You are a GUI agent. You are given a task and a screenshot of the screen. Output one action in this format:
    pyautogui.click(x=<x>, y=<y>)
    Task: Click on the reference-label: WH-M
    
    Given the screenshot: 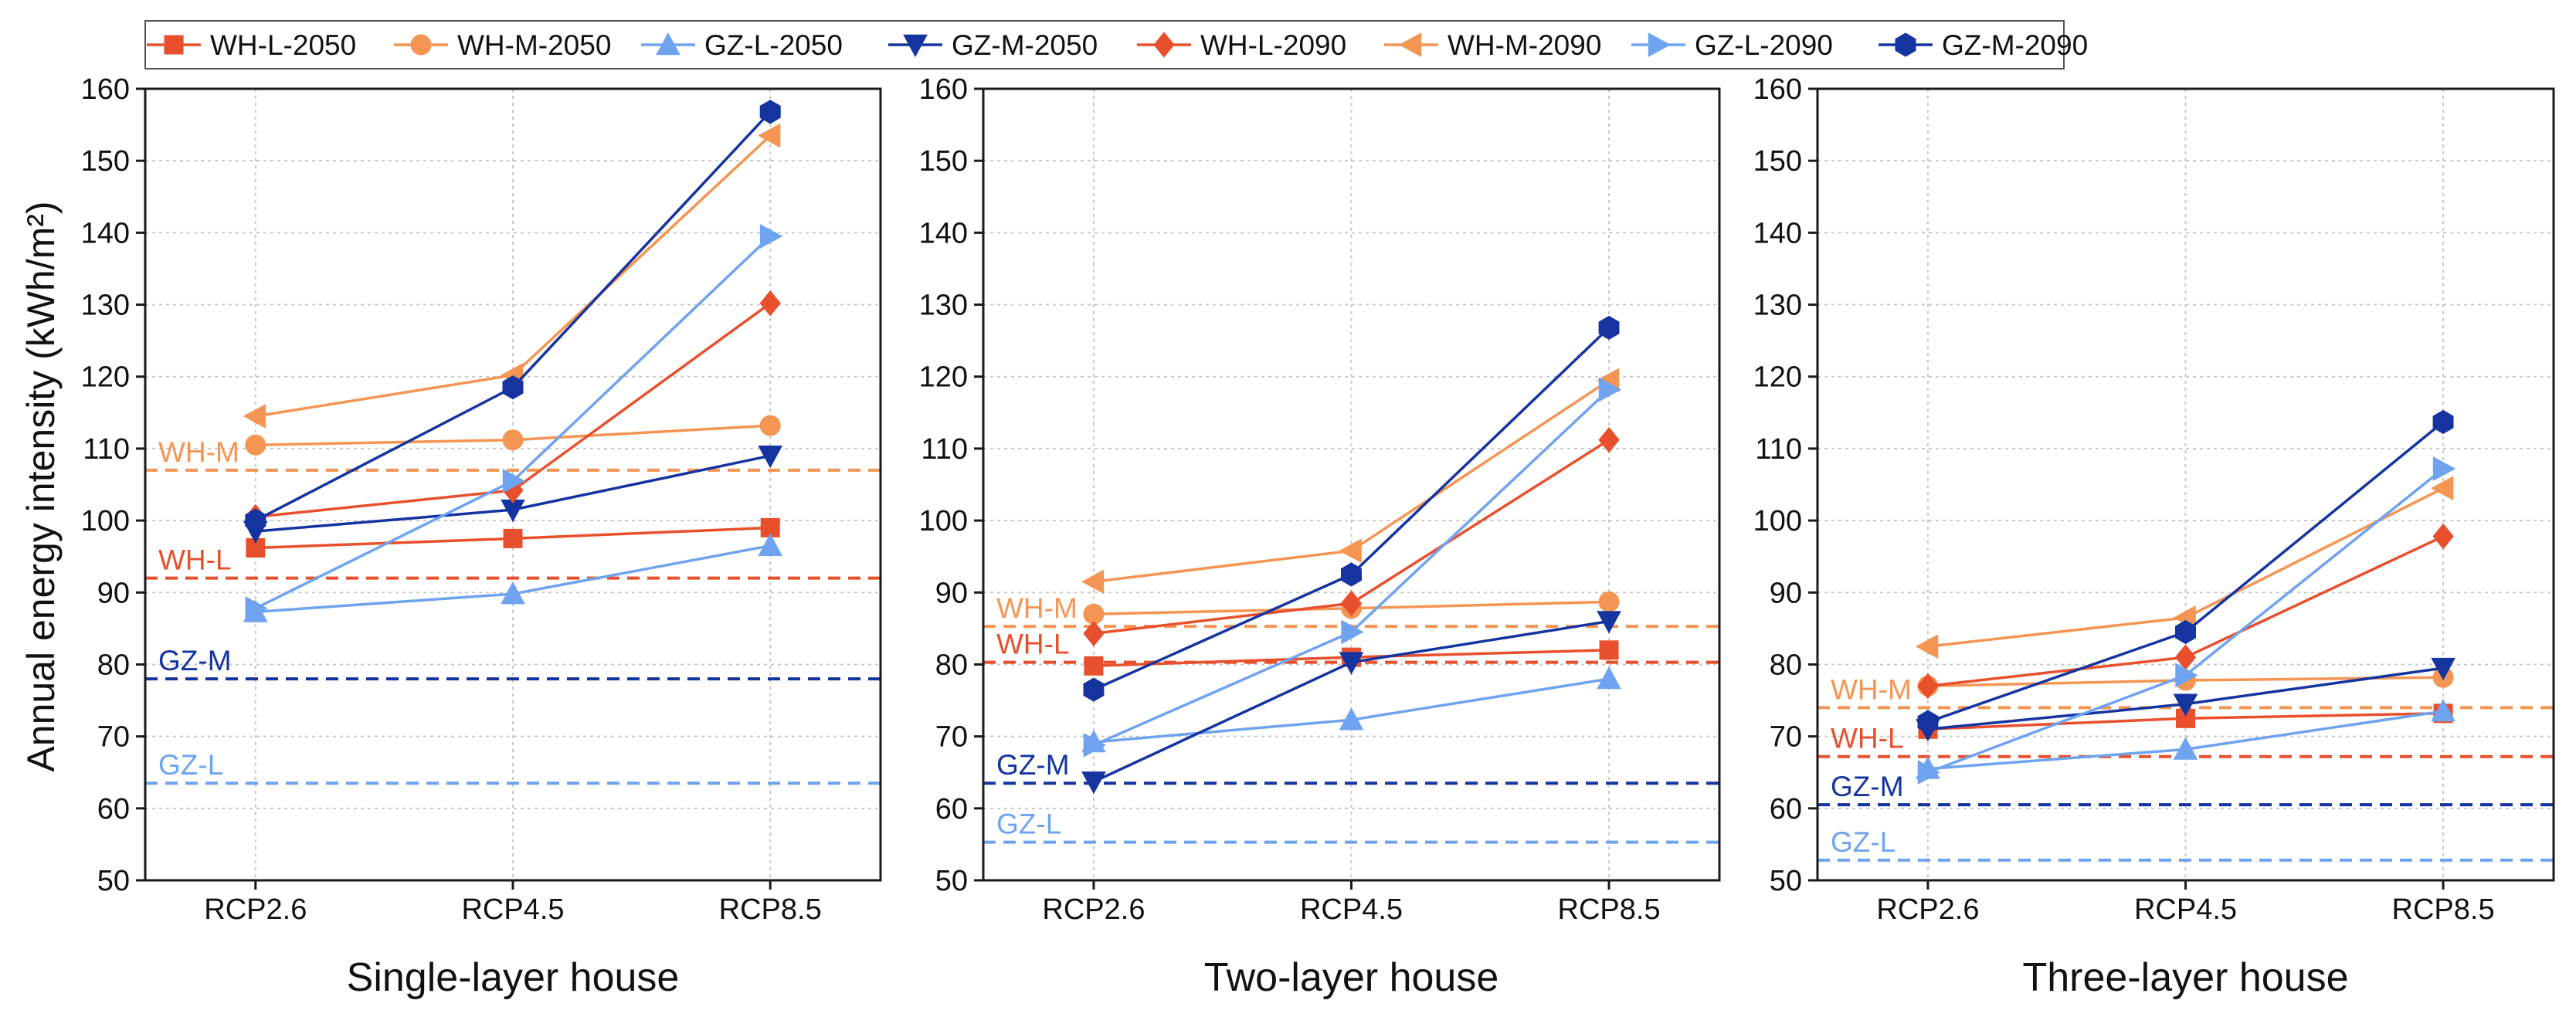 What is the action you would take?
    pyautogui.click(x=1037, y=608)
    